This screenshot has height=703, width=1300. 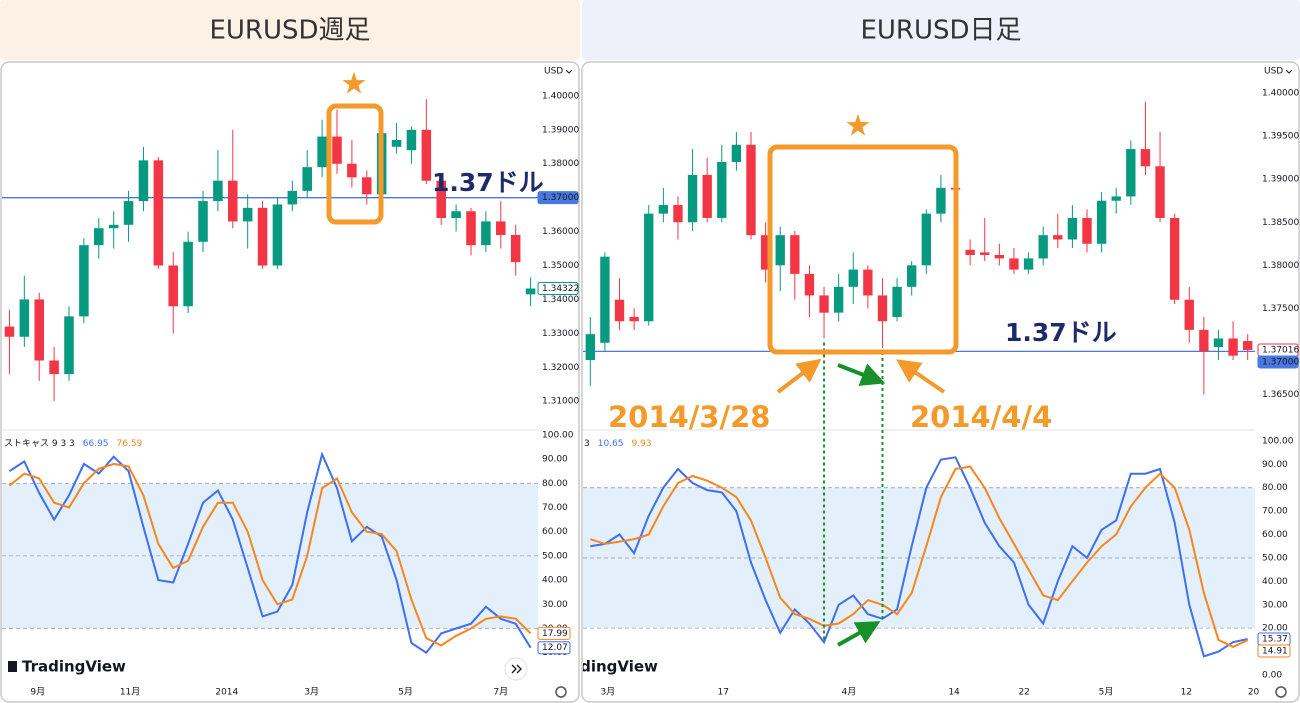 I want to click on date-label: 2014/3/28, so click(x=689, y=417).